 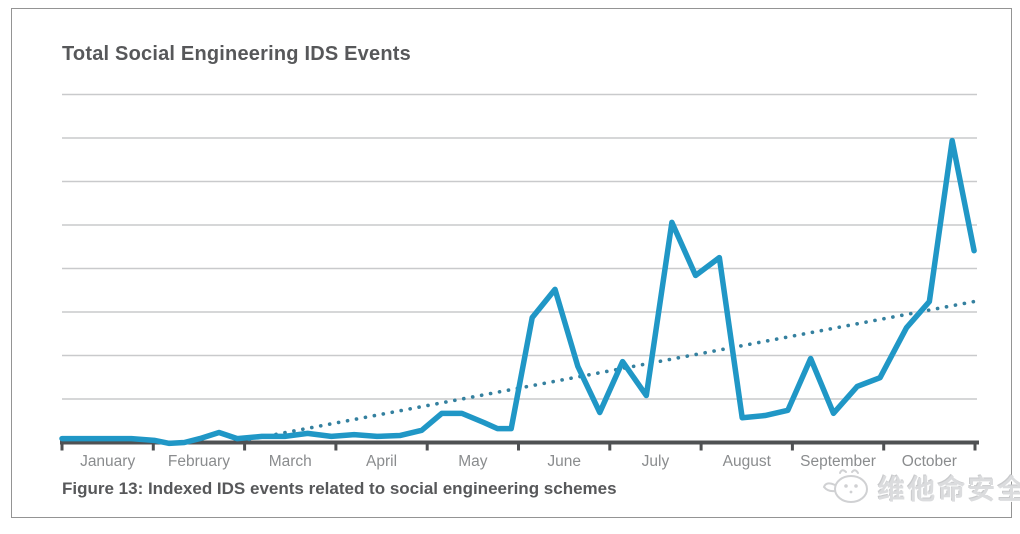 I want to click on x-axis-label-april: April, so click(x=382, y=461).